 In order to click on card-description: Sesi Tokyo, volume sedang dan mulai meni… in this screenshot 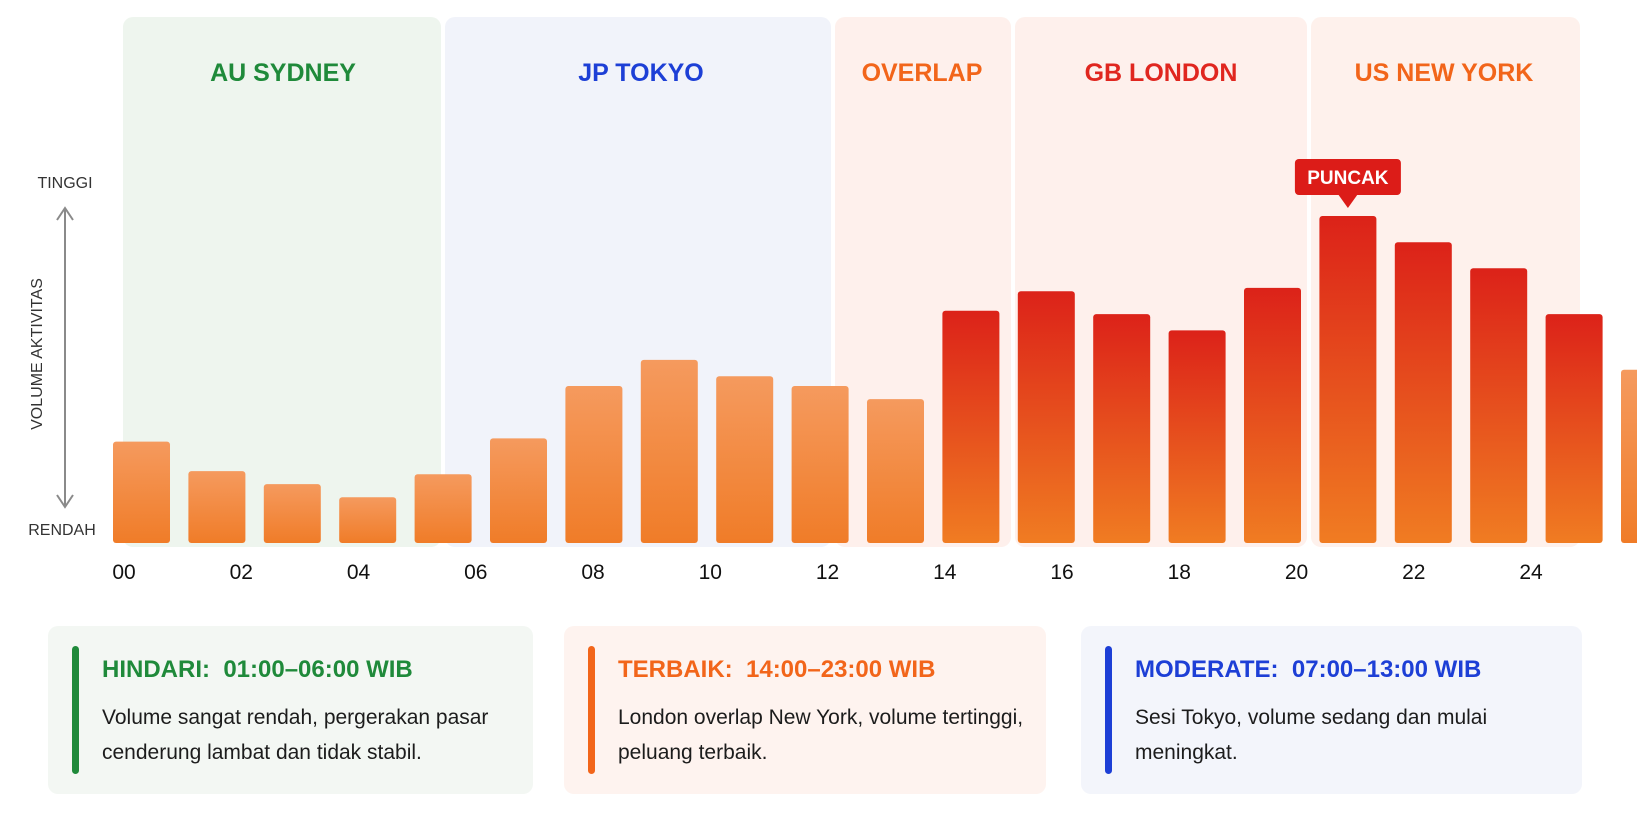, I will do `click(1311, 735)`.